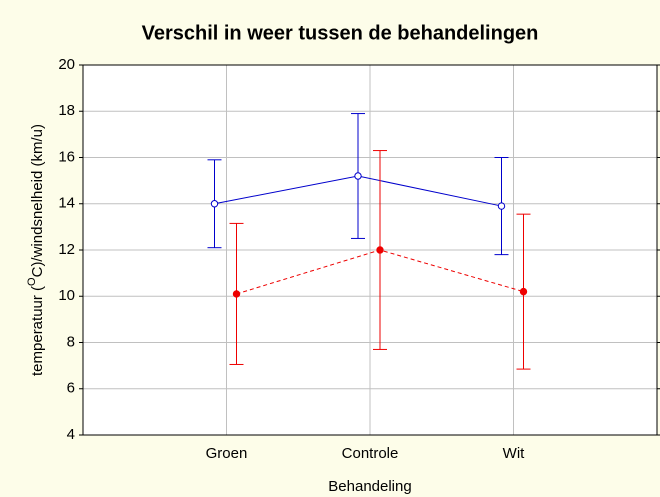 Image resolution: width=660 pixels, height=497 pixels. I want to click on x-tick-label: Groen, so click(227, 453).